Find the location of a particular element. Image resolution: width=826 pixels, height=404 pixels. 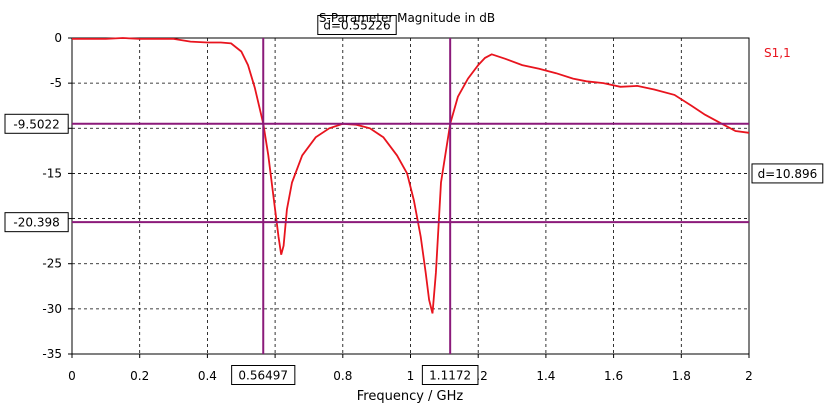

vertical-marker-value: 1.1172 is located at coordinates (450, 376).